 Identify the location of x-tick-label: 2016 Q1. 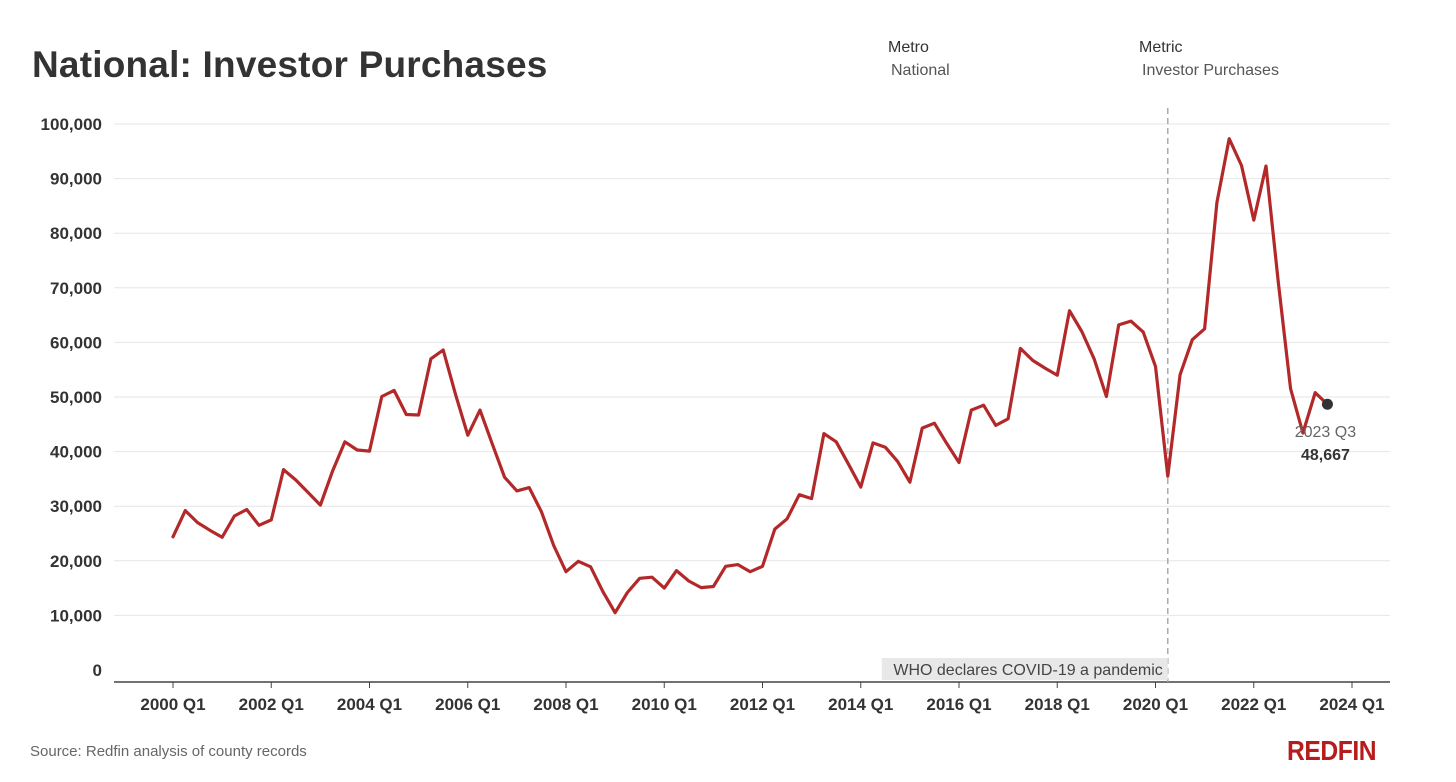
(958, 704).